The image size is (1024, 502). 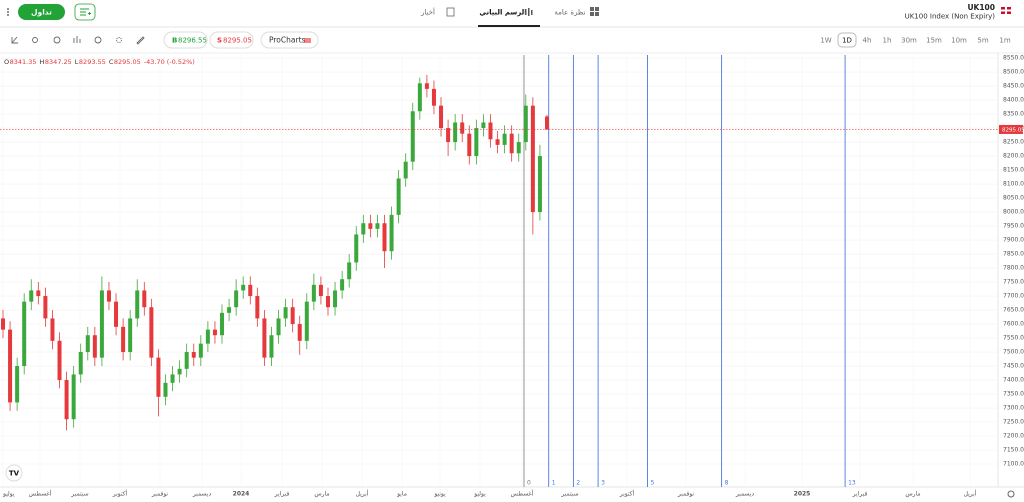 I want to click on tab: الرسم البياني, so click(x=502, y=13).